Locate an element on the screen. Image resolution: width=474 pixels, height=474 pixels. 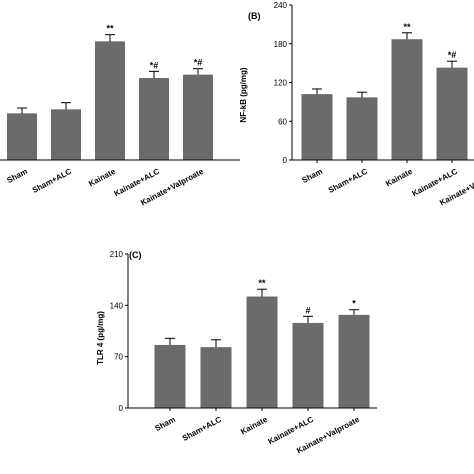
y-axis-label: NF-kB (pg/mg) is located at coordinates (243, 94).